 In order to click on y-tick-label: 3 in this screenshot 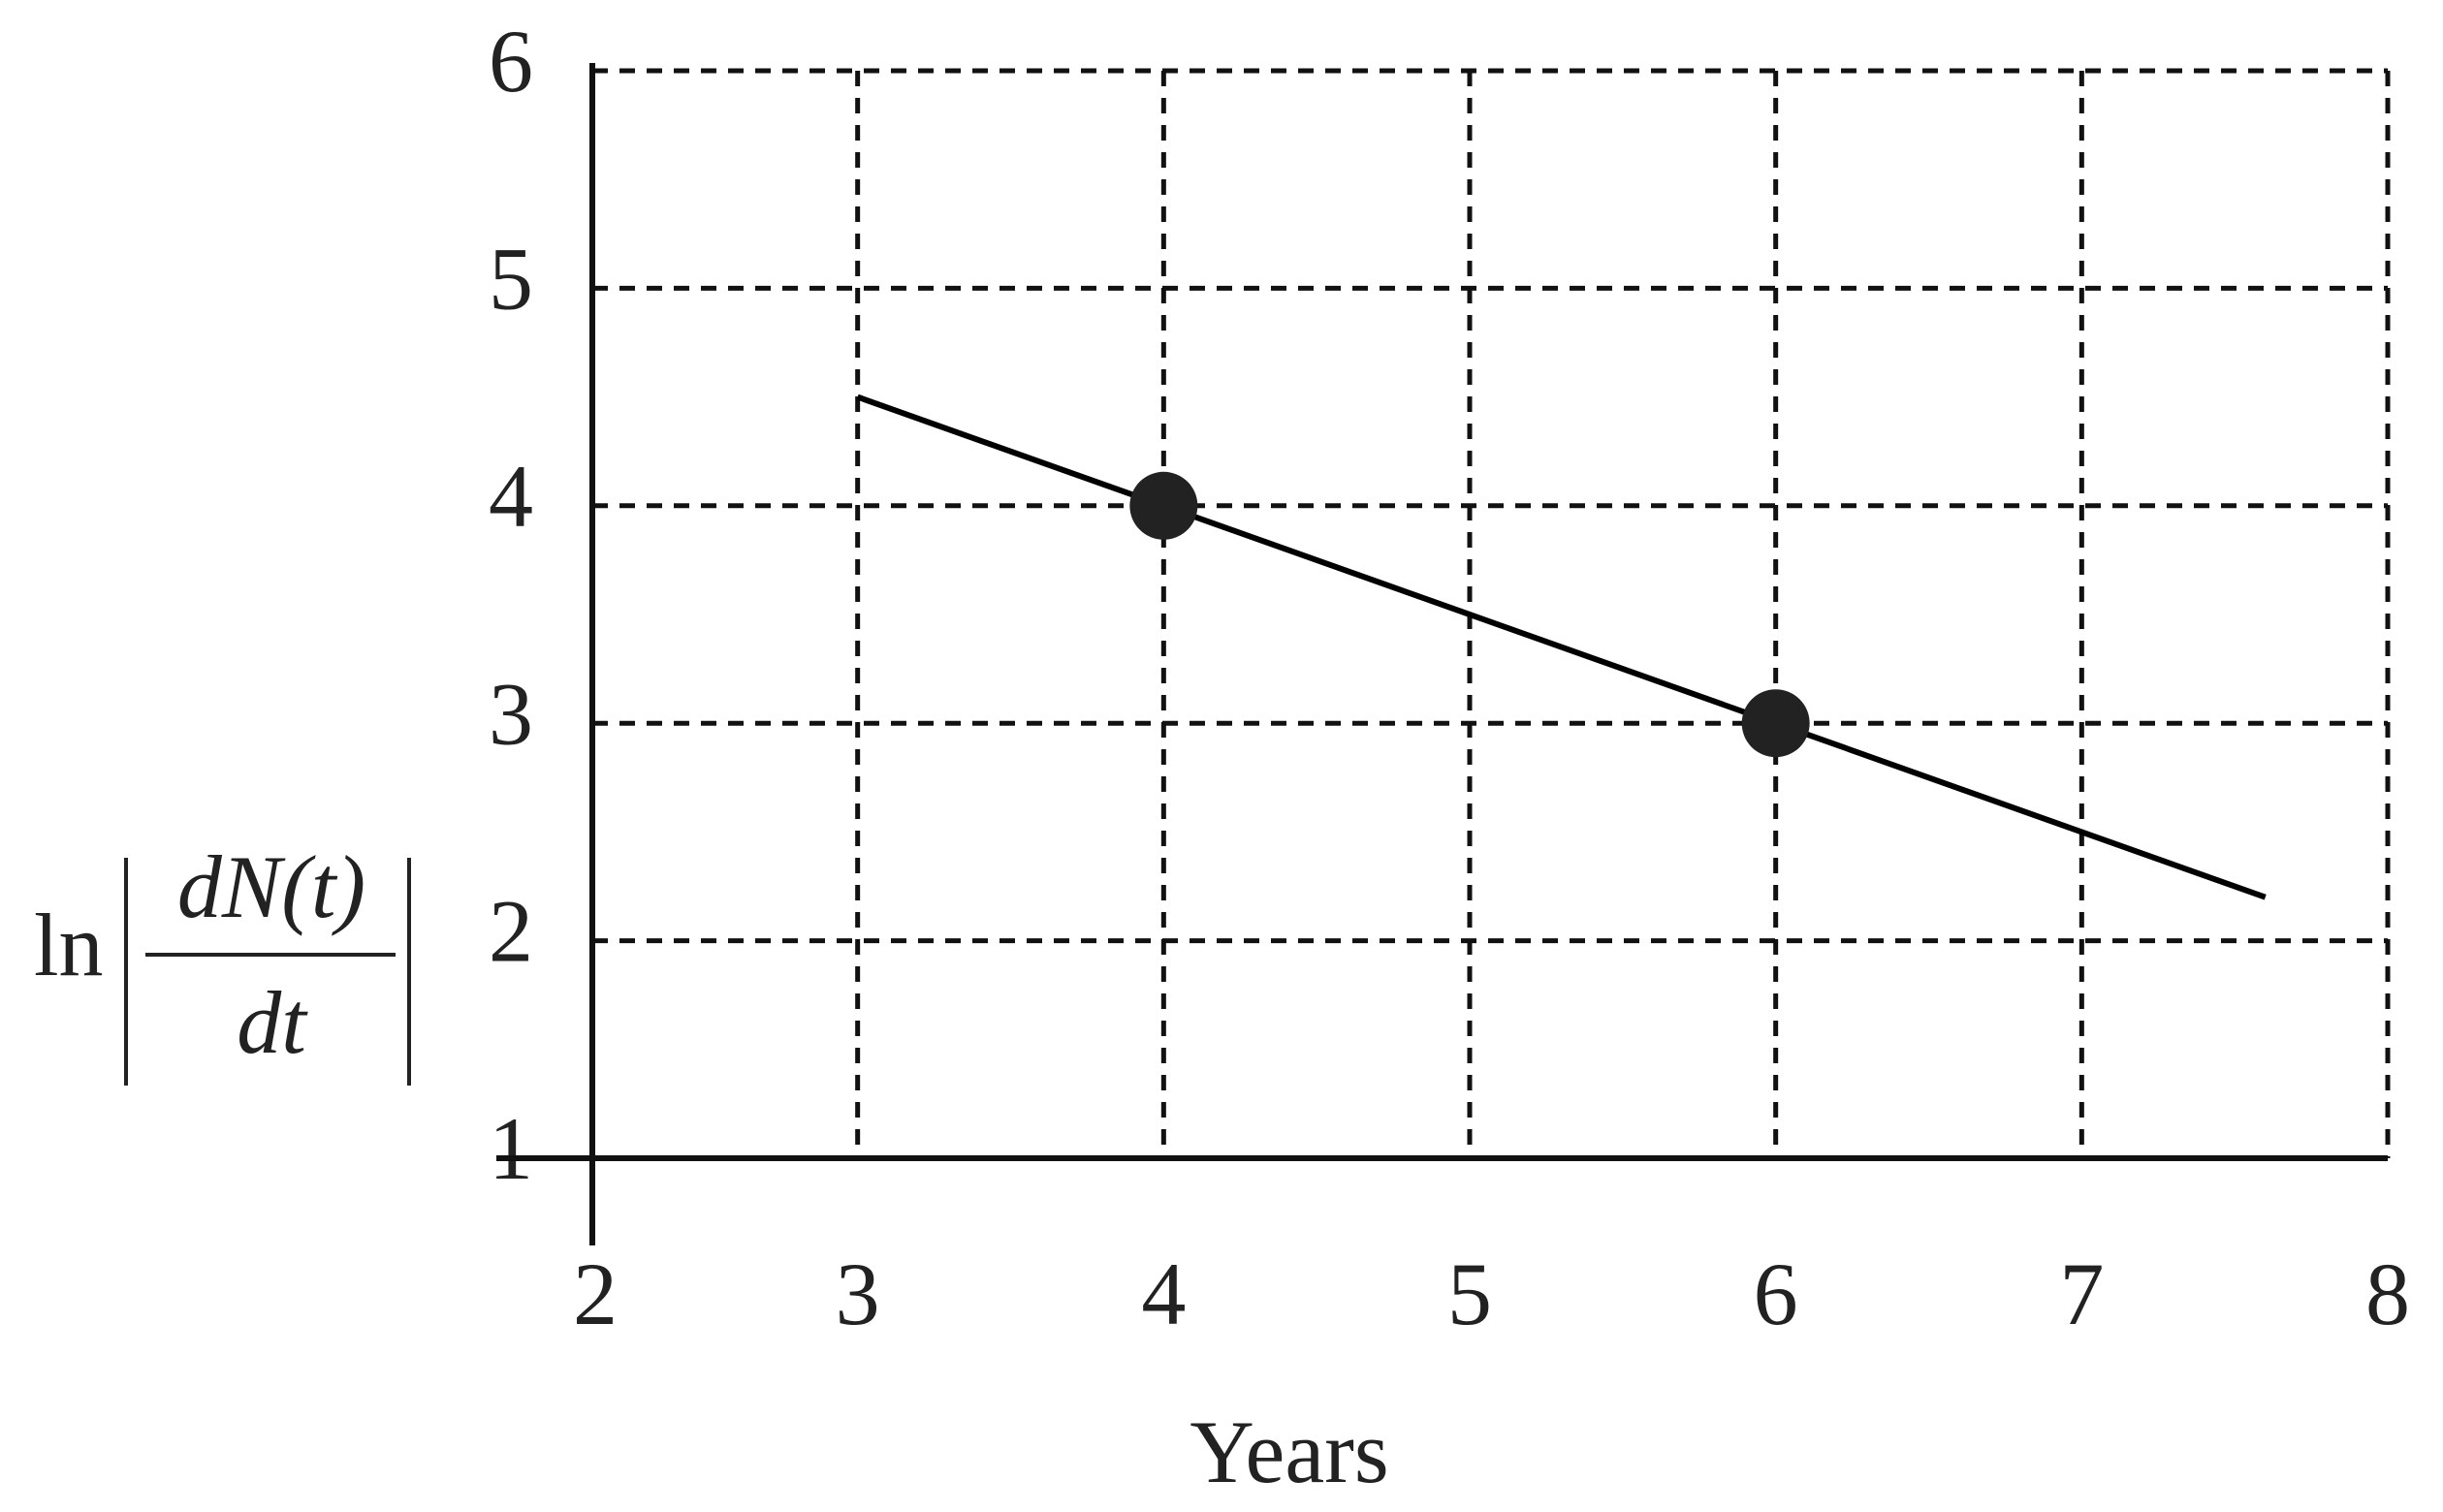, I will do `click(511, 714)`.